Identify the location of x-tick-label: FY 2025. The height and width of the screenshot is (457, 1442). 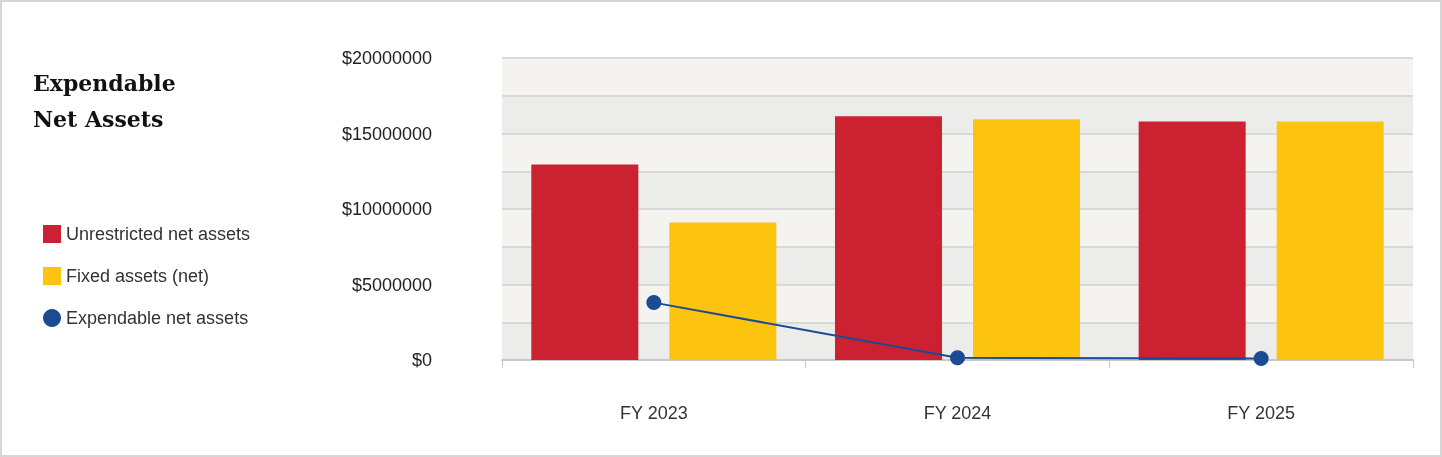
(1261, 413).